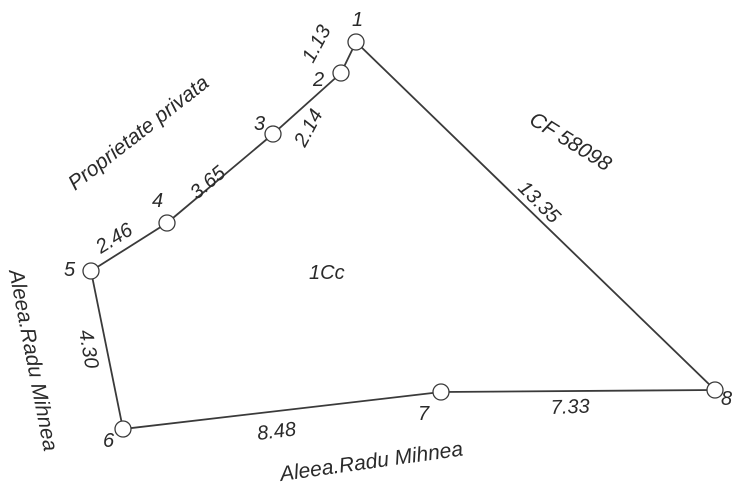  I want to click on length-6-7: 8.48, so click(276, 431).